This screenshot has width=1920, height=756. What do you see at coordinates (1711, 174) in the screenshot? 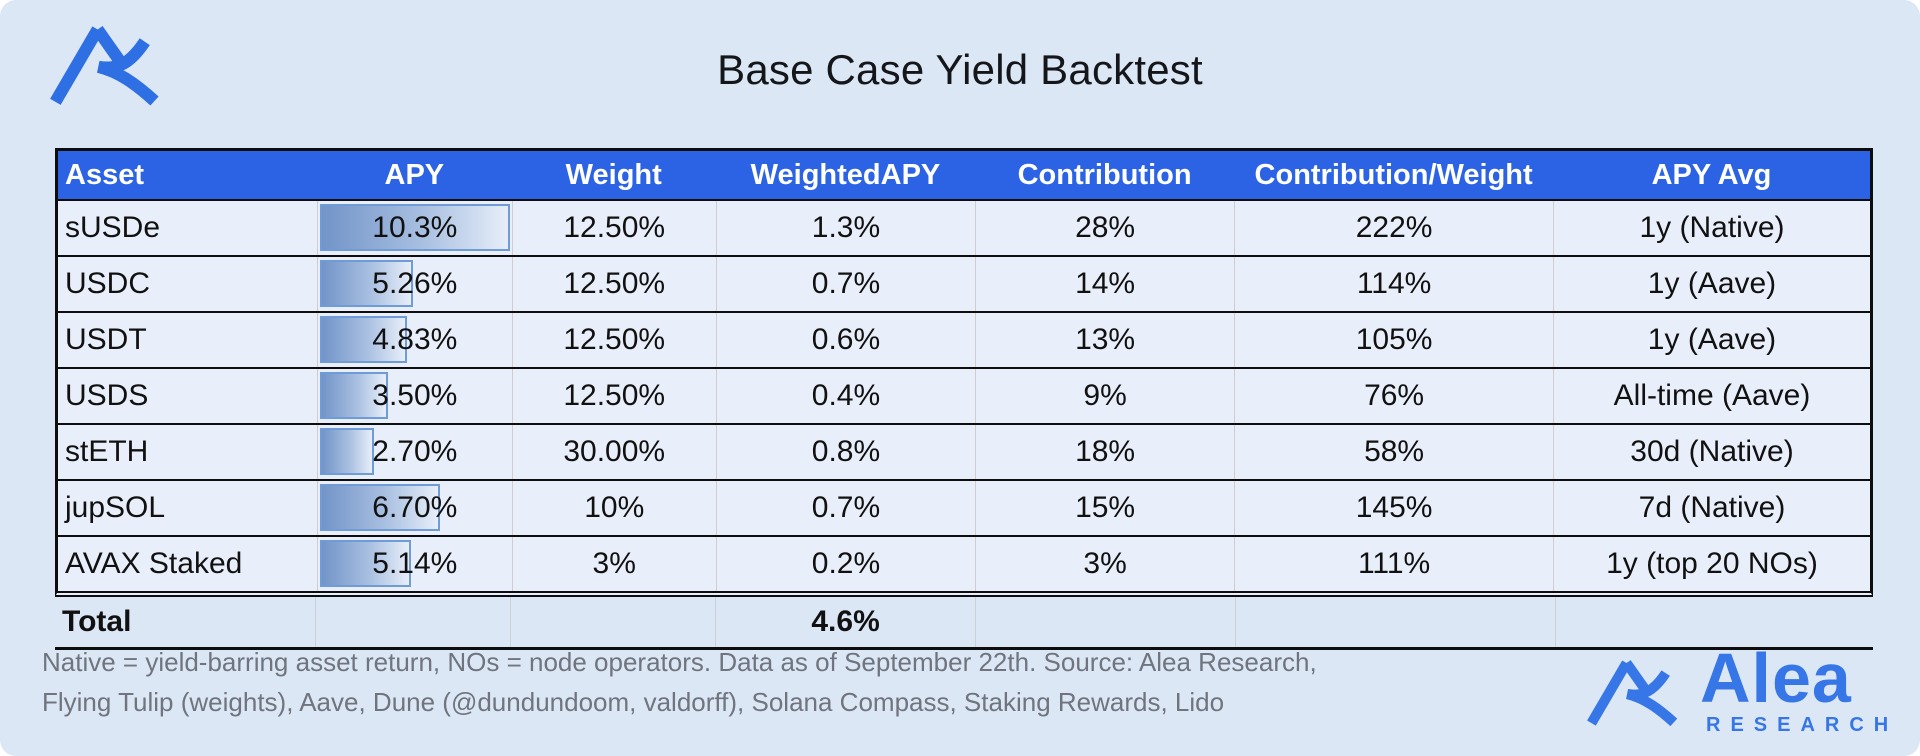
I see `header-apy-avg: APY Avg` at bounding box center [1711, 174].